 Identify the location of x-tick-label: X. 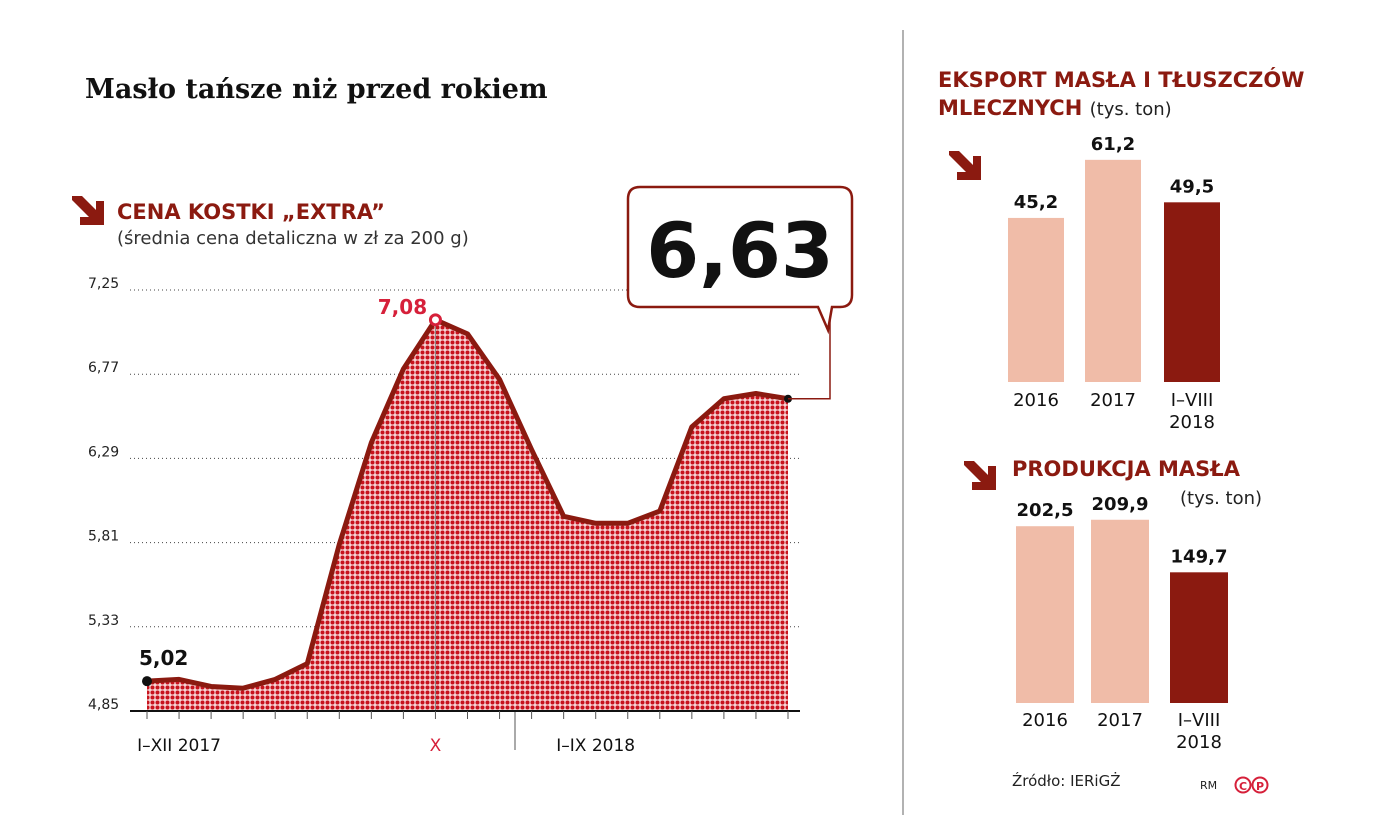
(436, 746).